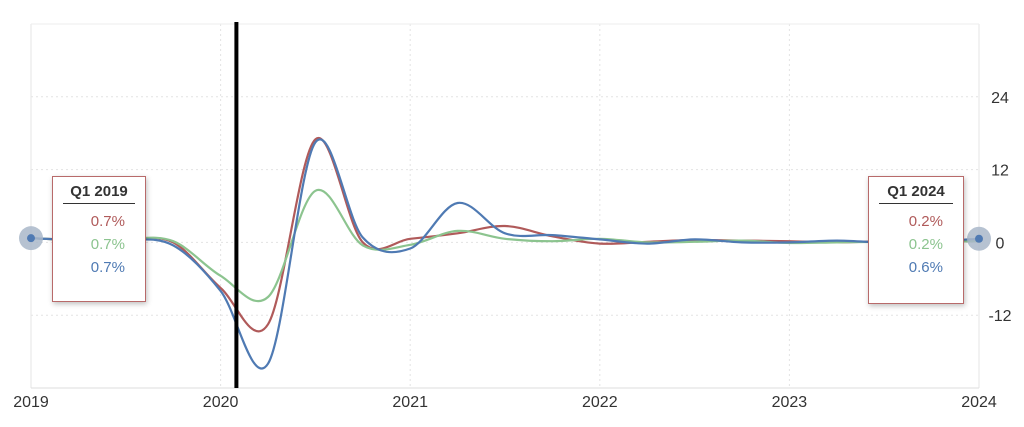 This screenshot has width=1024, height=427. Describe the element at coordinates (107, 244) in the screenshot. I see `tooltip-value-series-2: 0.7%` at that location.